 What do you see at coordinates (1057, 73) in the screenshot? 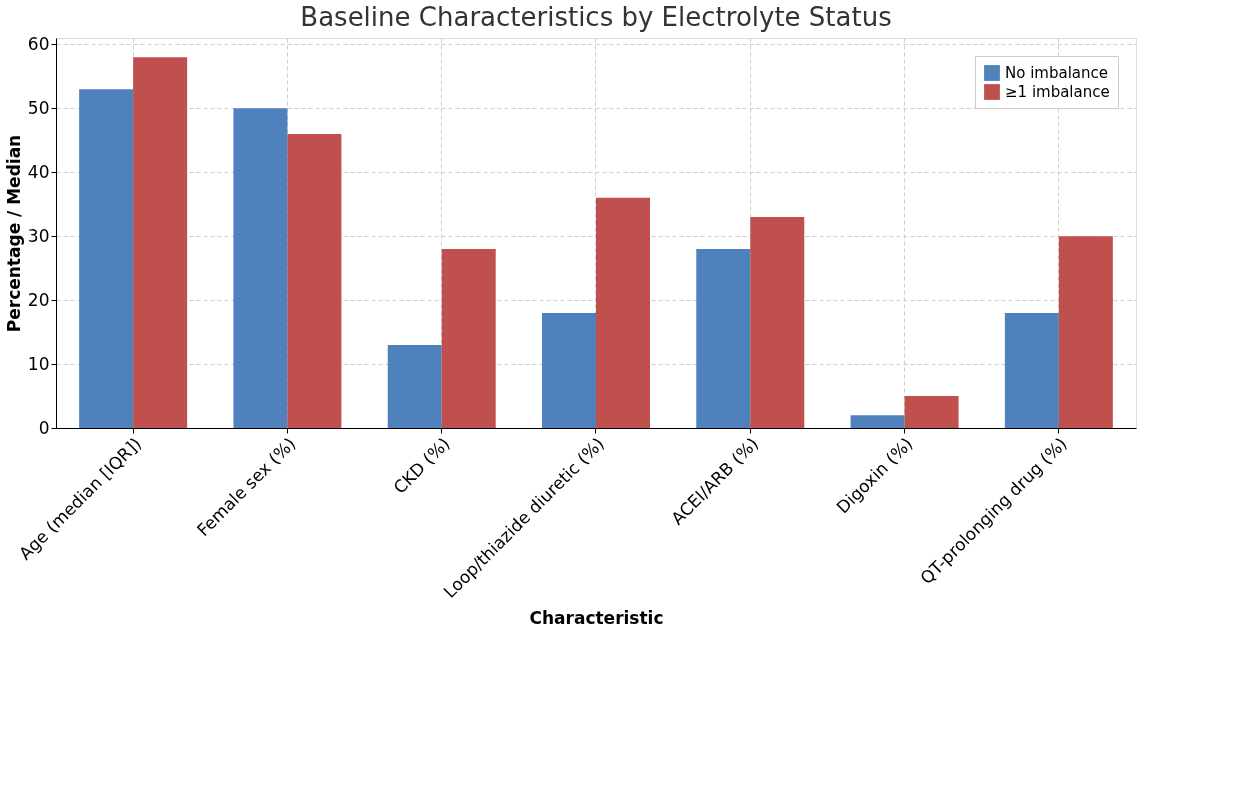
I see `legend-label: No imbalance` at bounding box center [1057, 73].